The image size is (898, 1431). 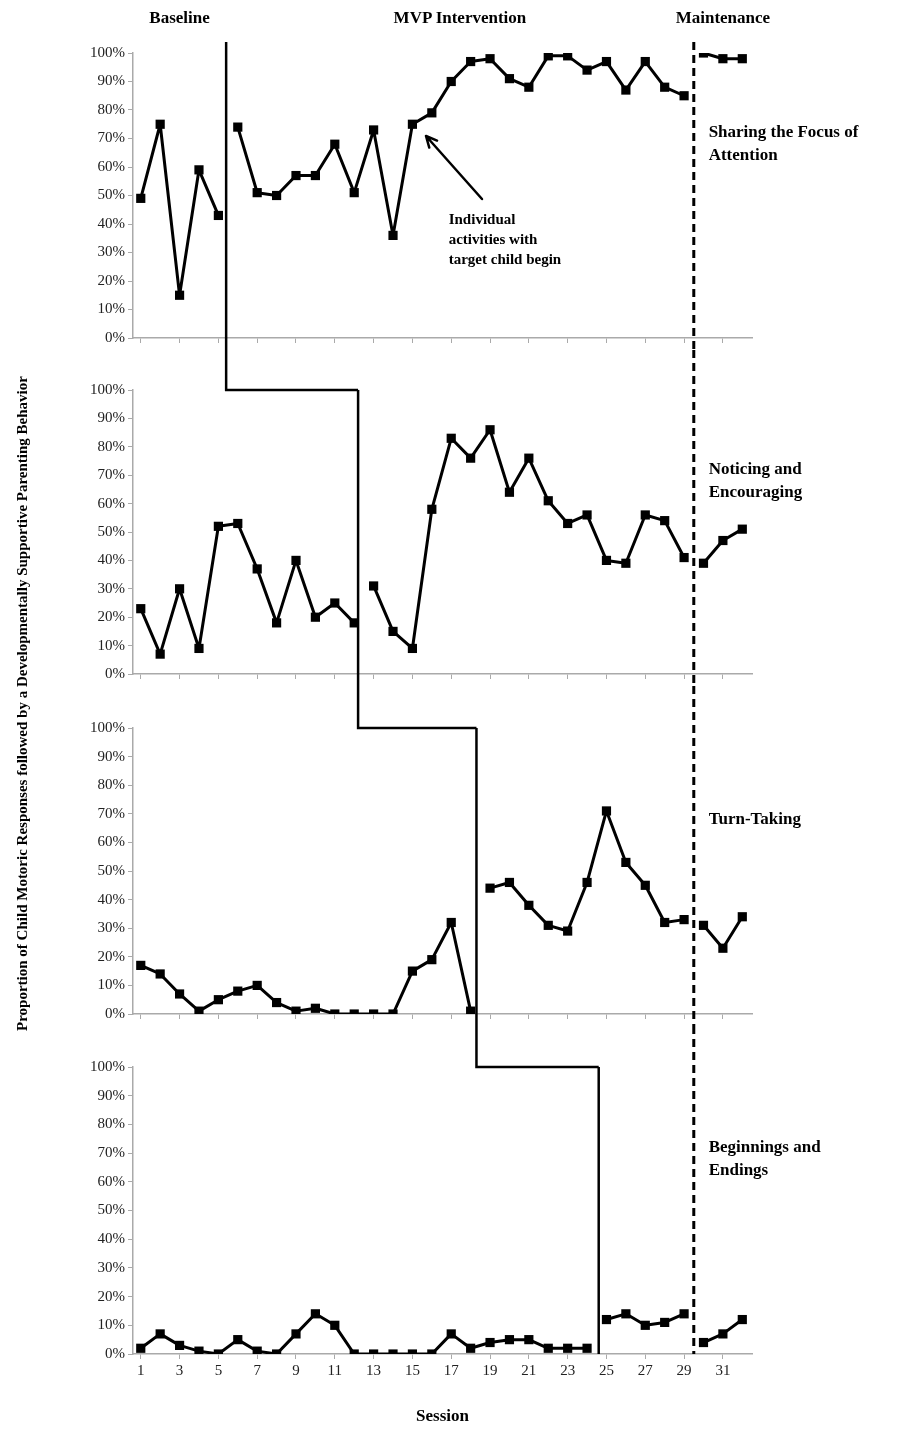 What do you see at coordinates (460, 17) in the screenshot?
I see `text: MVP Intervention` at bounding box center [460, 17].